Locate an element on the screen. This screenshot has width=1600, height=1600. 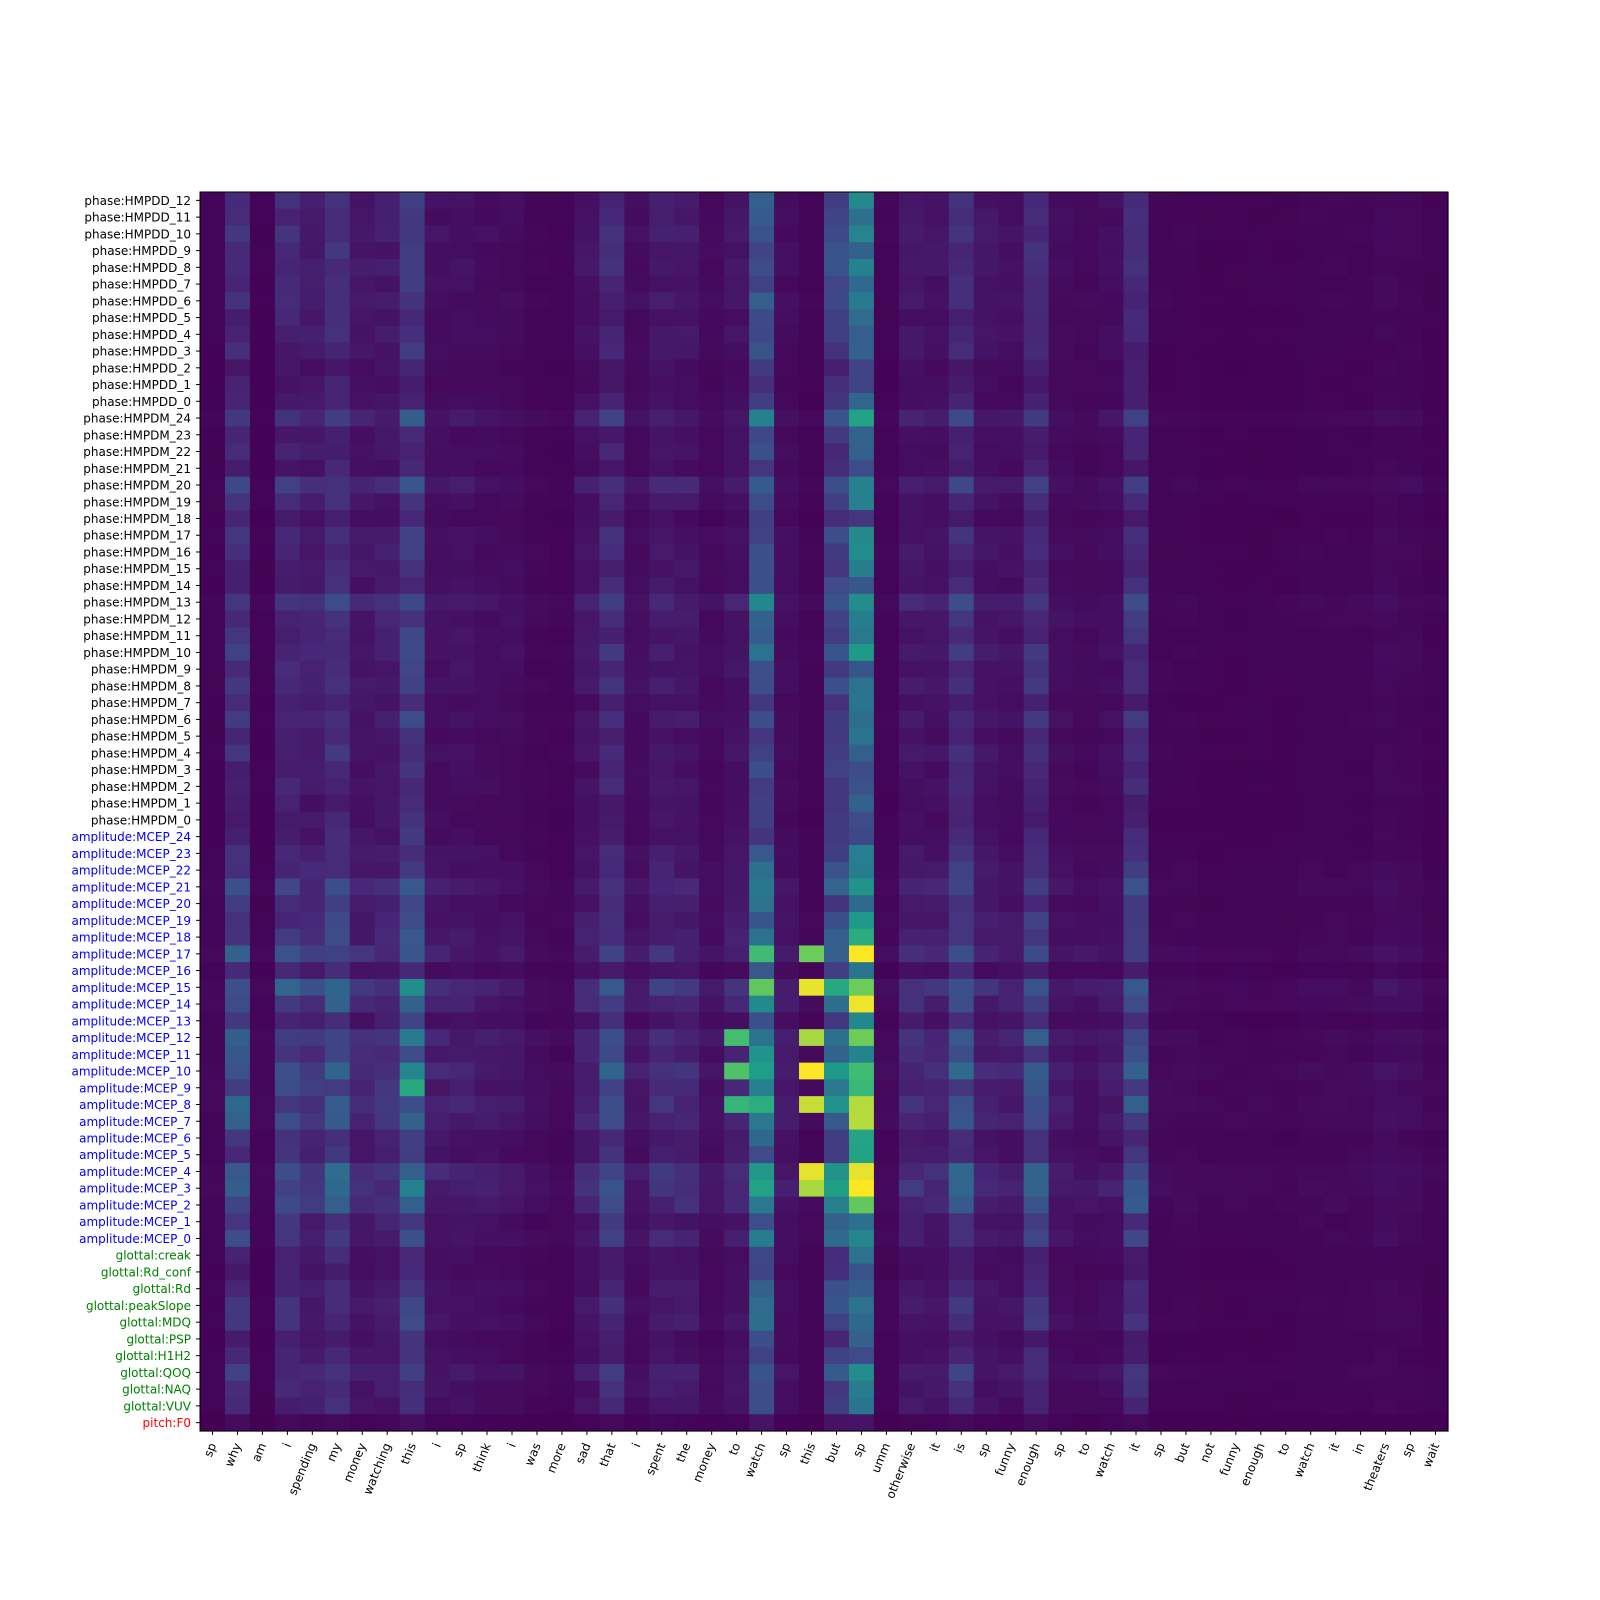
x-tick-label: the is located at coordinates (683, 1453).